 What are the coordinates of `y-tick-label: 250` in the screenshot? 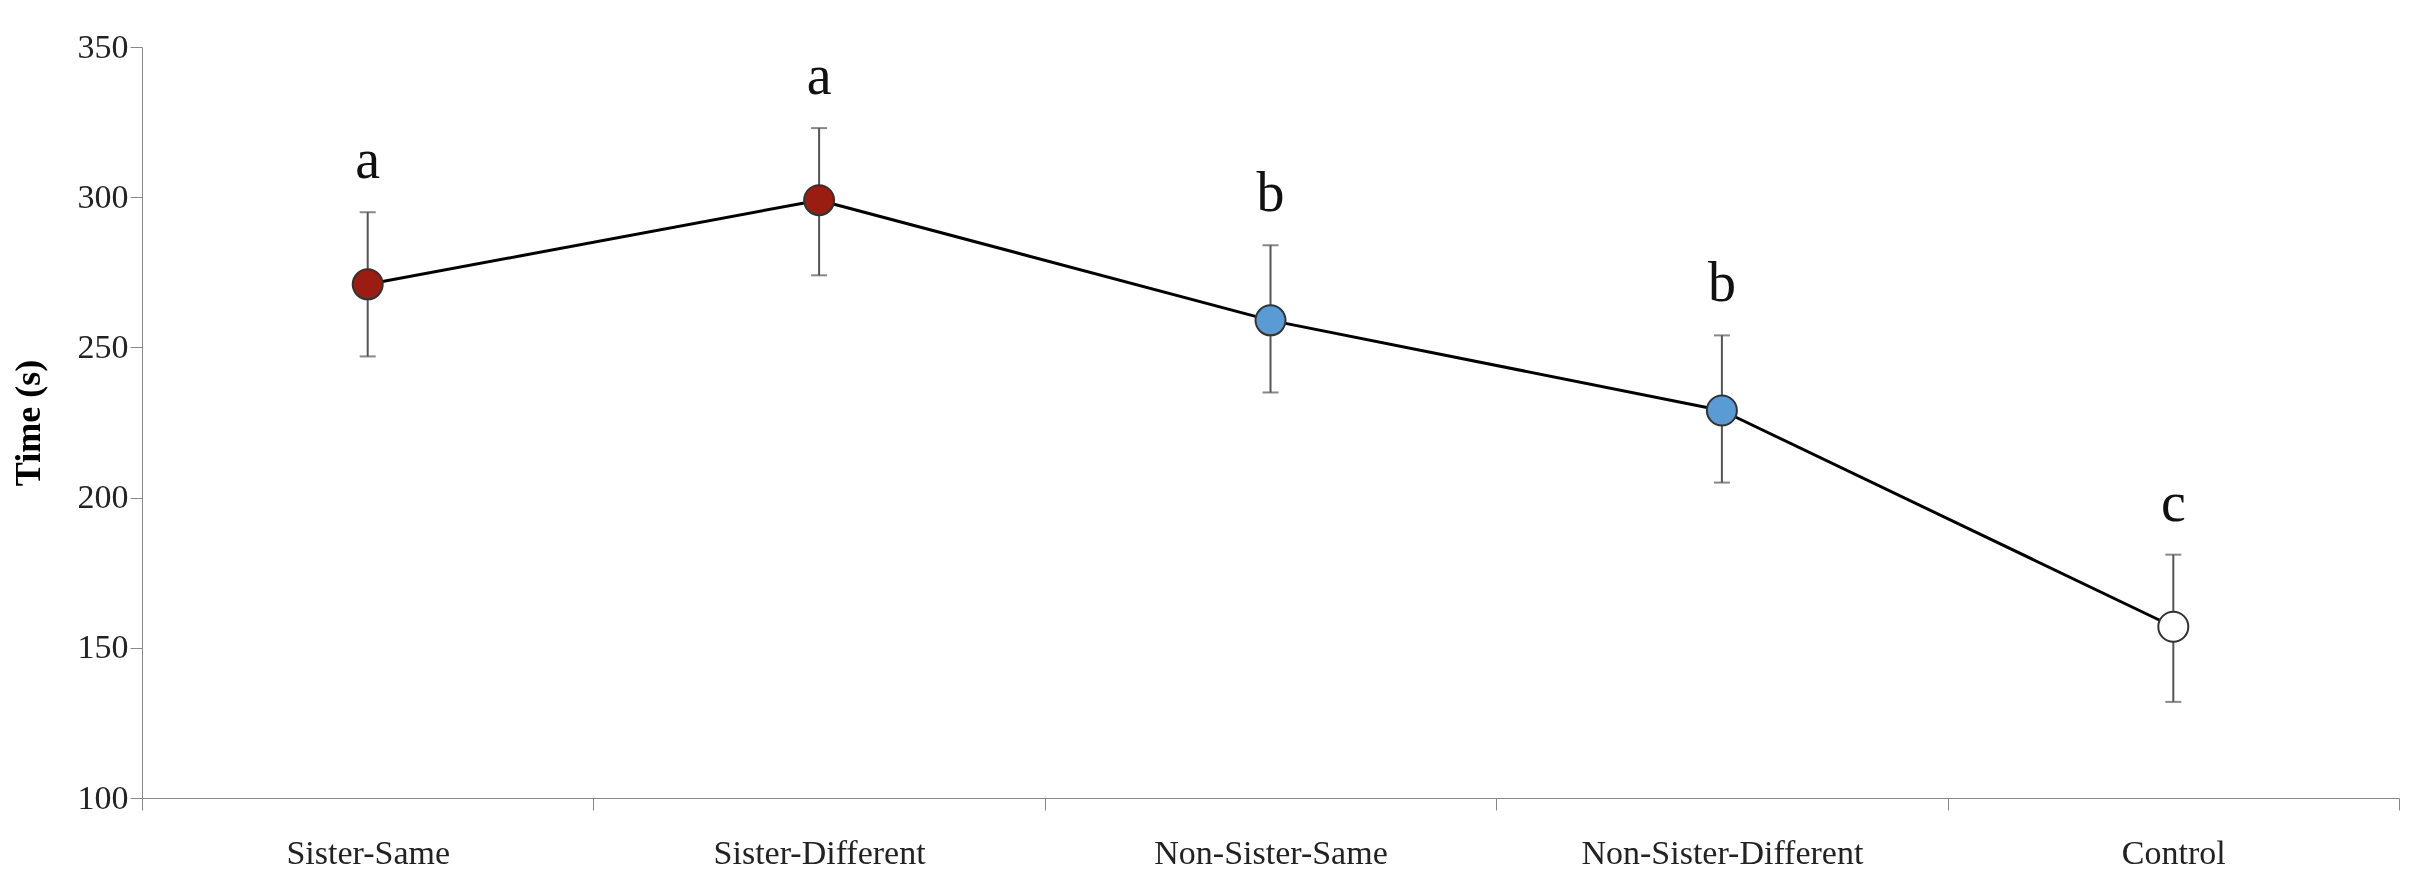 It's located at (103, 346).